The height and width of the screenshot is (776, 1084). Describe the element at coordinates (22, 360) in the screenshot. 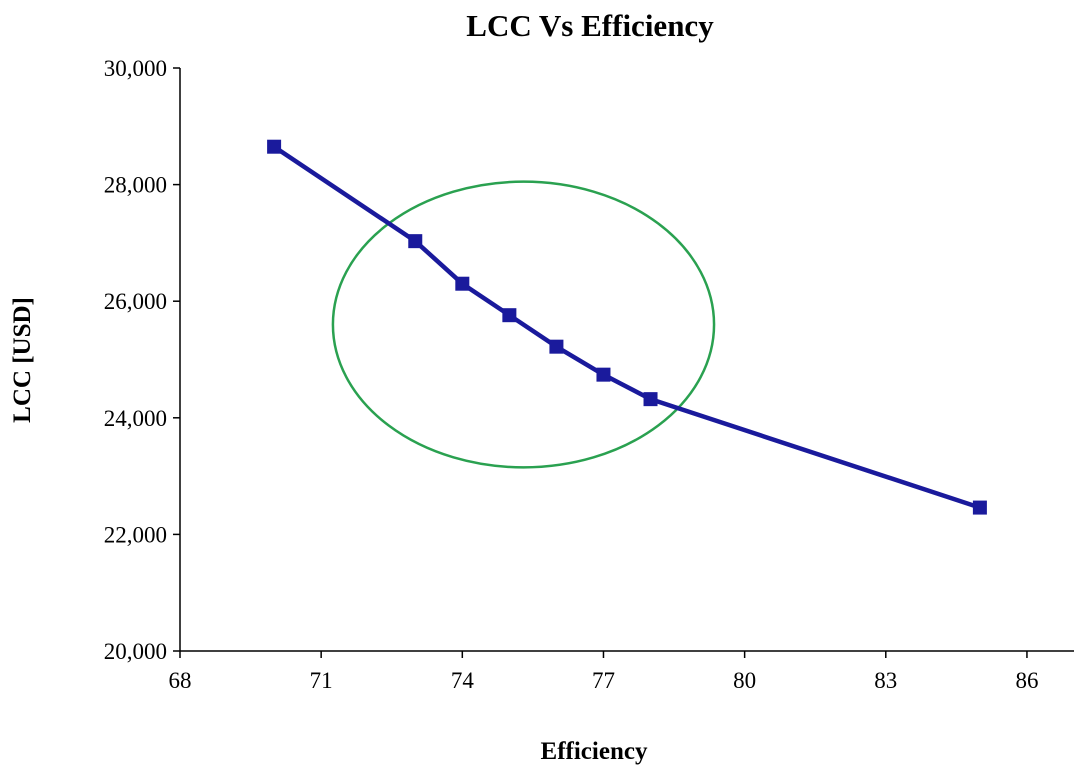

I see `y-axis-label: LCC [USD]` at that location.